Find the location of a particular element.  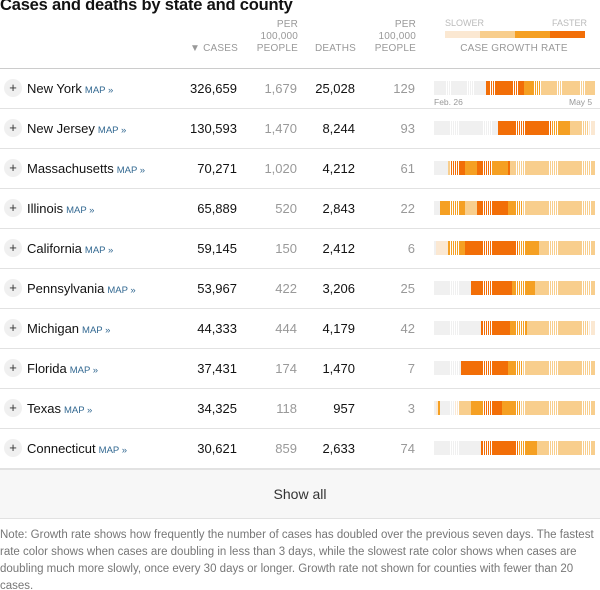

state-name: Connecticut MAP » is located at coordinates (77, 448).